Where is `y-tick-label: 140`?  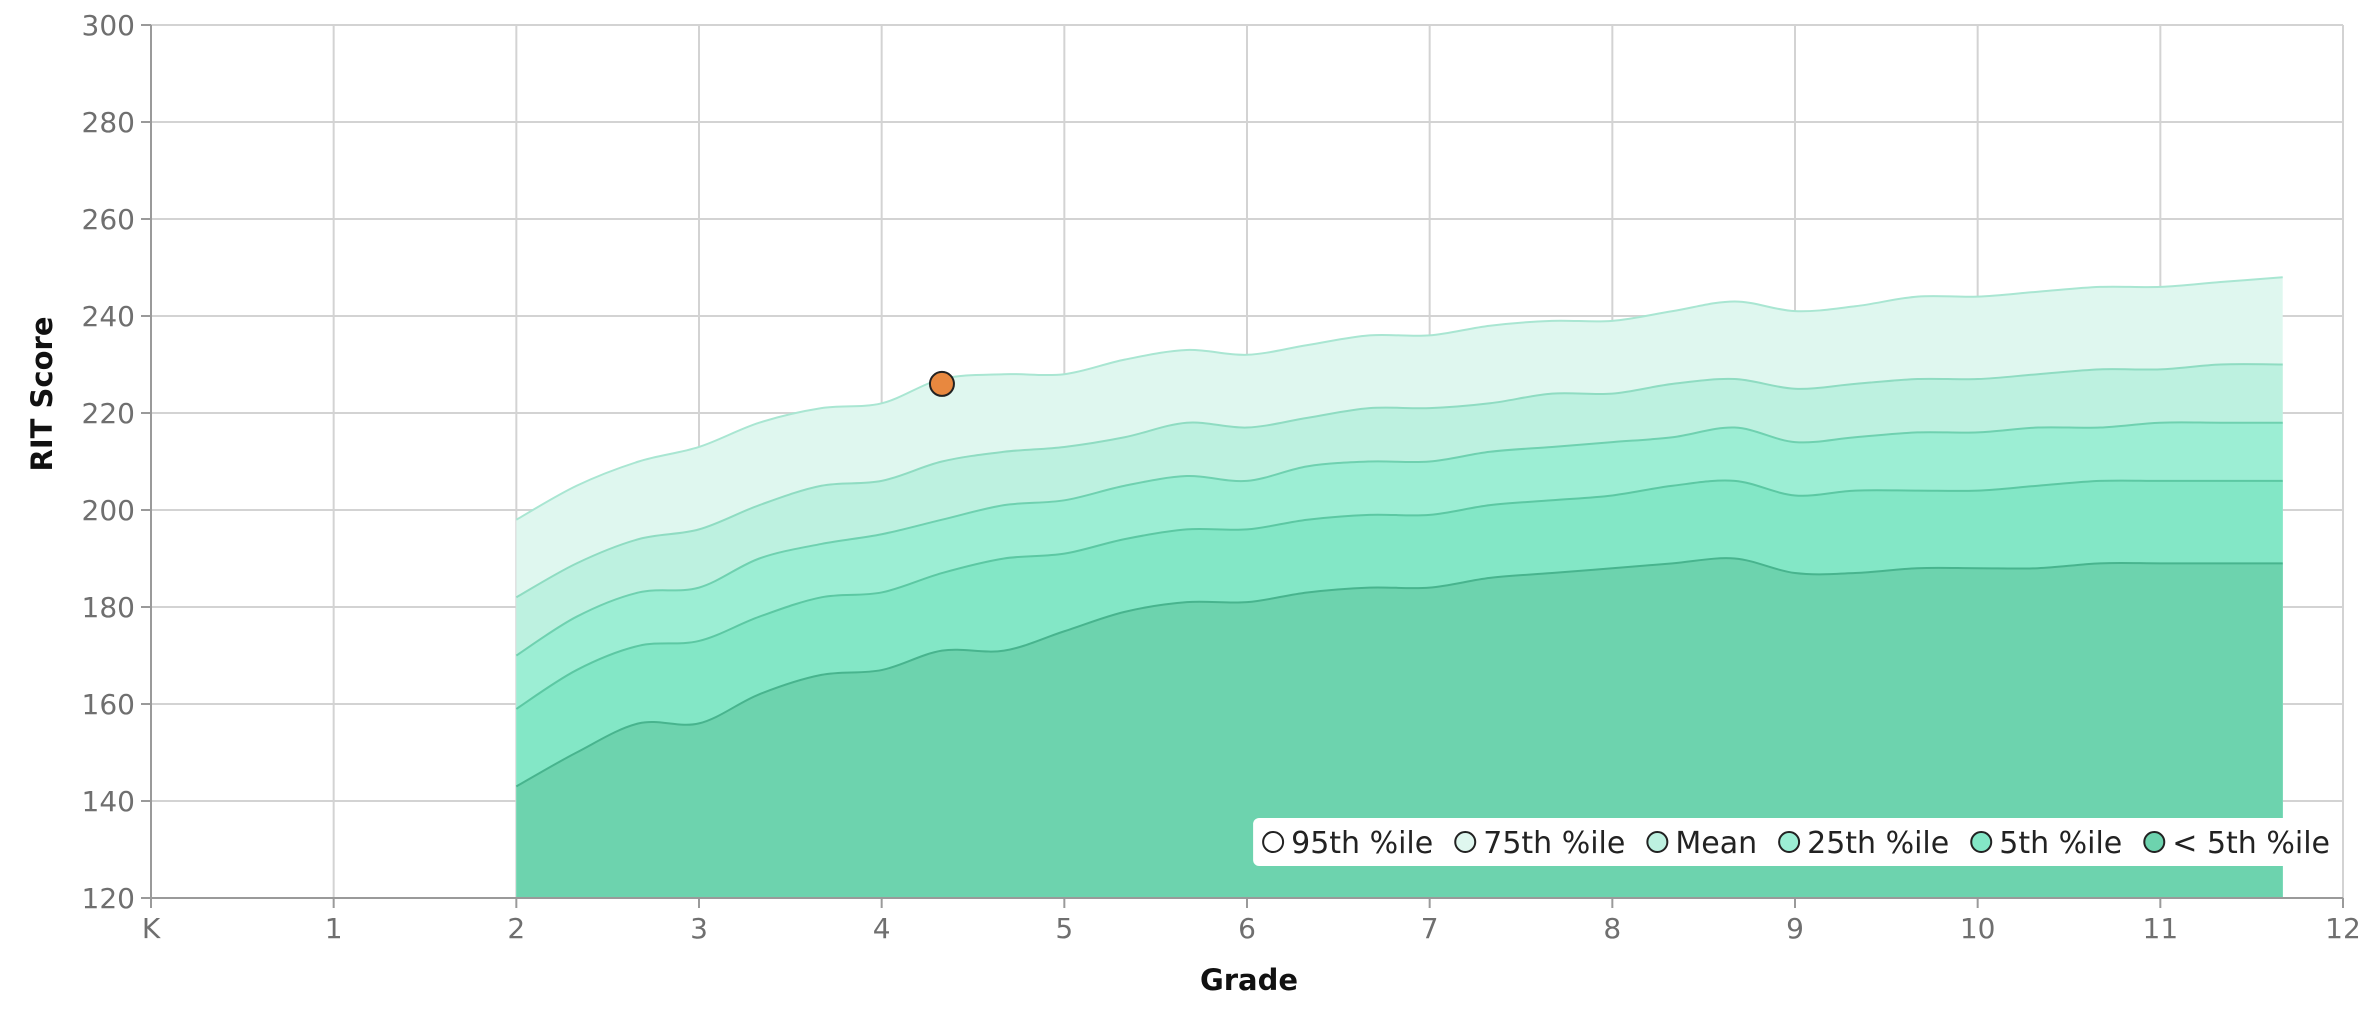 y-tick-label: 140 is located at coordinates (108, 801).